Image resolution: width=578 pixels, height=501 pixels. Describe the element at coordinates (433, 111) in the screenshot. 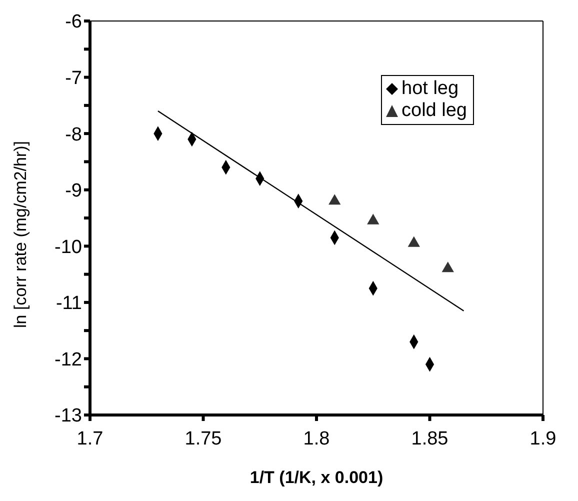

I see `legend-label: cold leg` at that location.